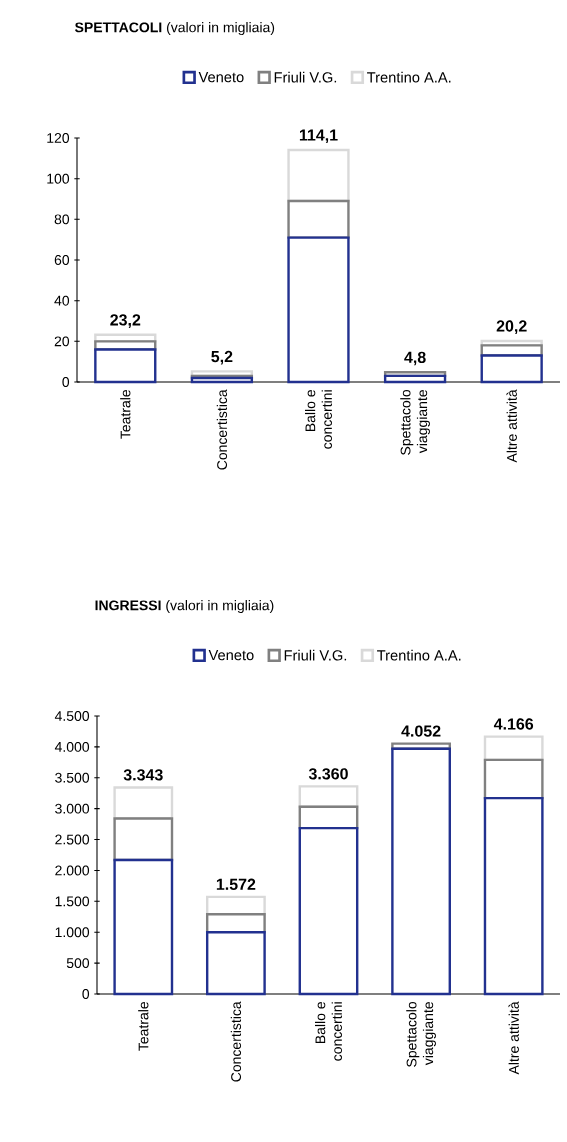  What do you see at coordinates (318, 136) in the screenshot?
I see `total-label: 114,1` at bounding box center [318, 136].